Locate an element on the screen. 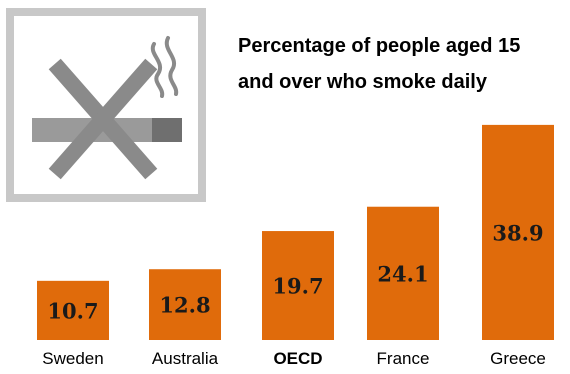  data-label-france: 24.1 is located at coordinates (402, 273).